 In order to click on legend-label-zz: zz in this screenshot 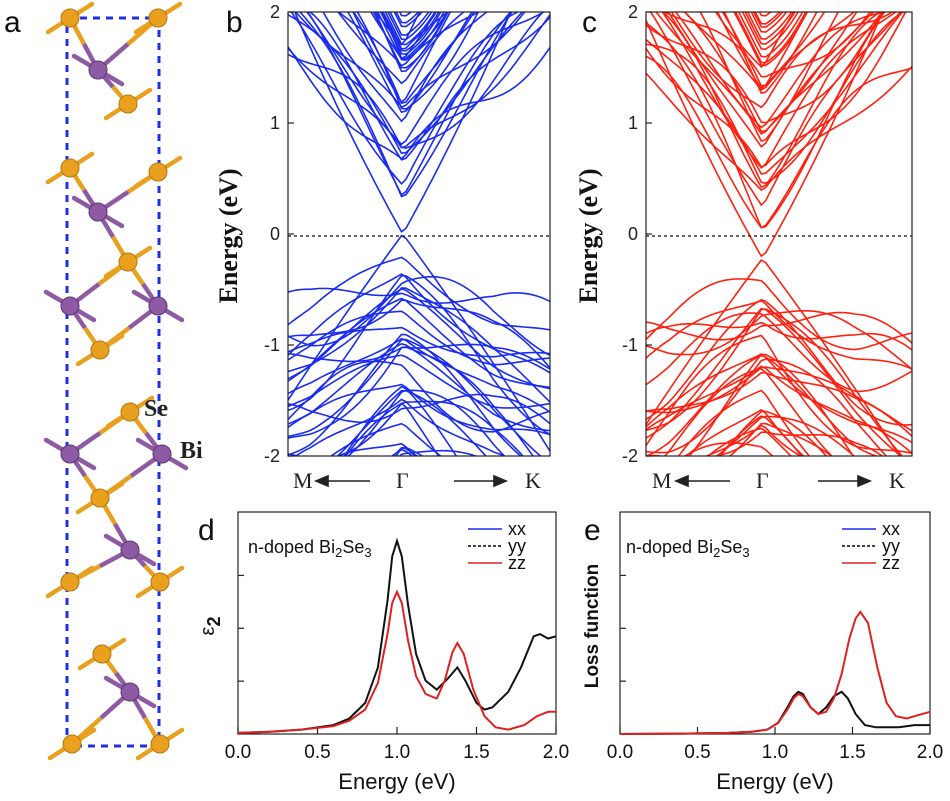, I will do `click(891, 563)`.